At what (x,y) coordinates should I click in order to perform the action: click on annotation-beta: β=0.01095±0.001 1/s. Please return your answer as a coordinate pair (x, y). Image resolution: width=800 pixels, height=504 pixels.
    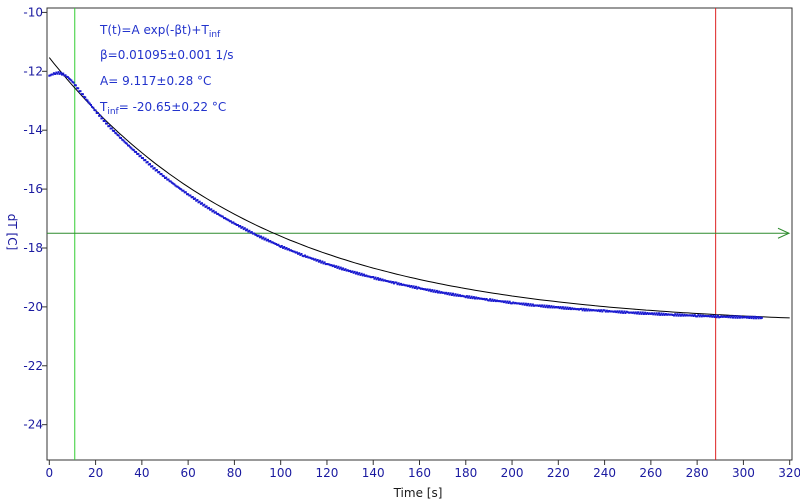
    Looking at the image, I should click on (167, 55).